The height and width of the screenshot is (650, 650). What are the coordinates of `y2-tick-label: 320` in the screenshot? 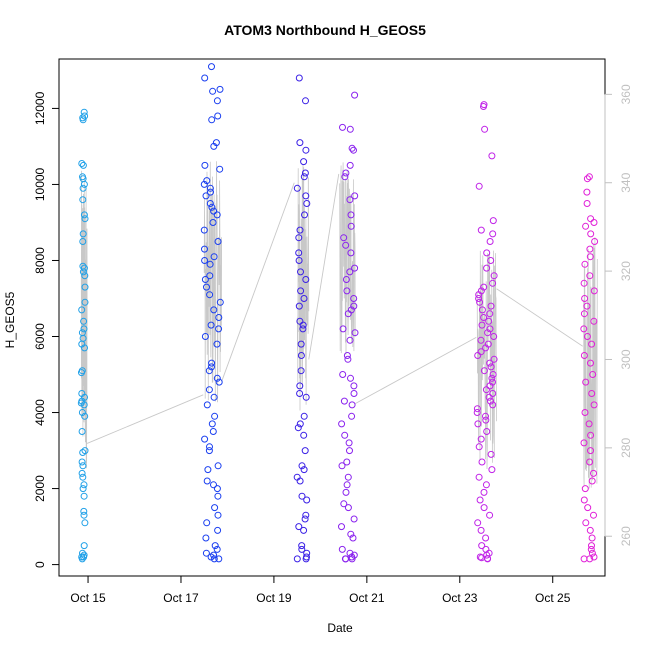 It's located at (626, 271).